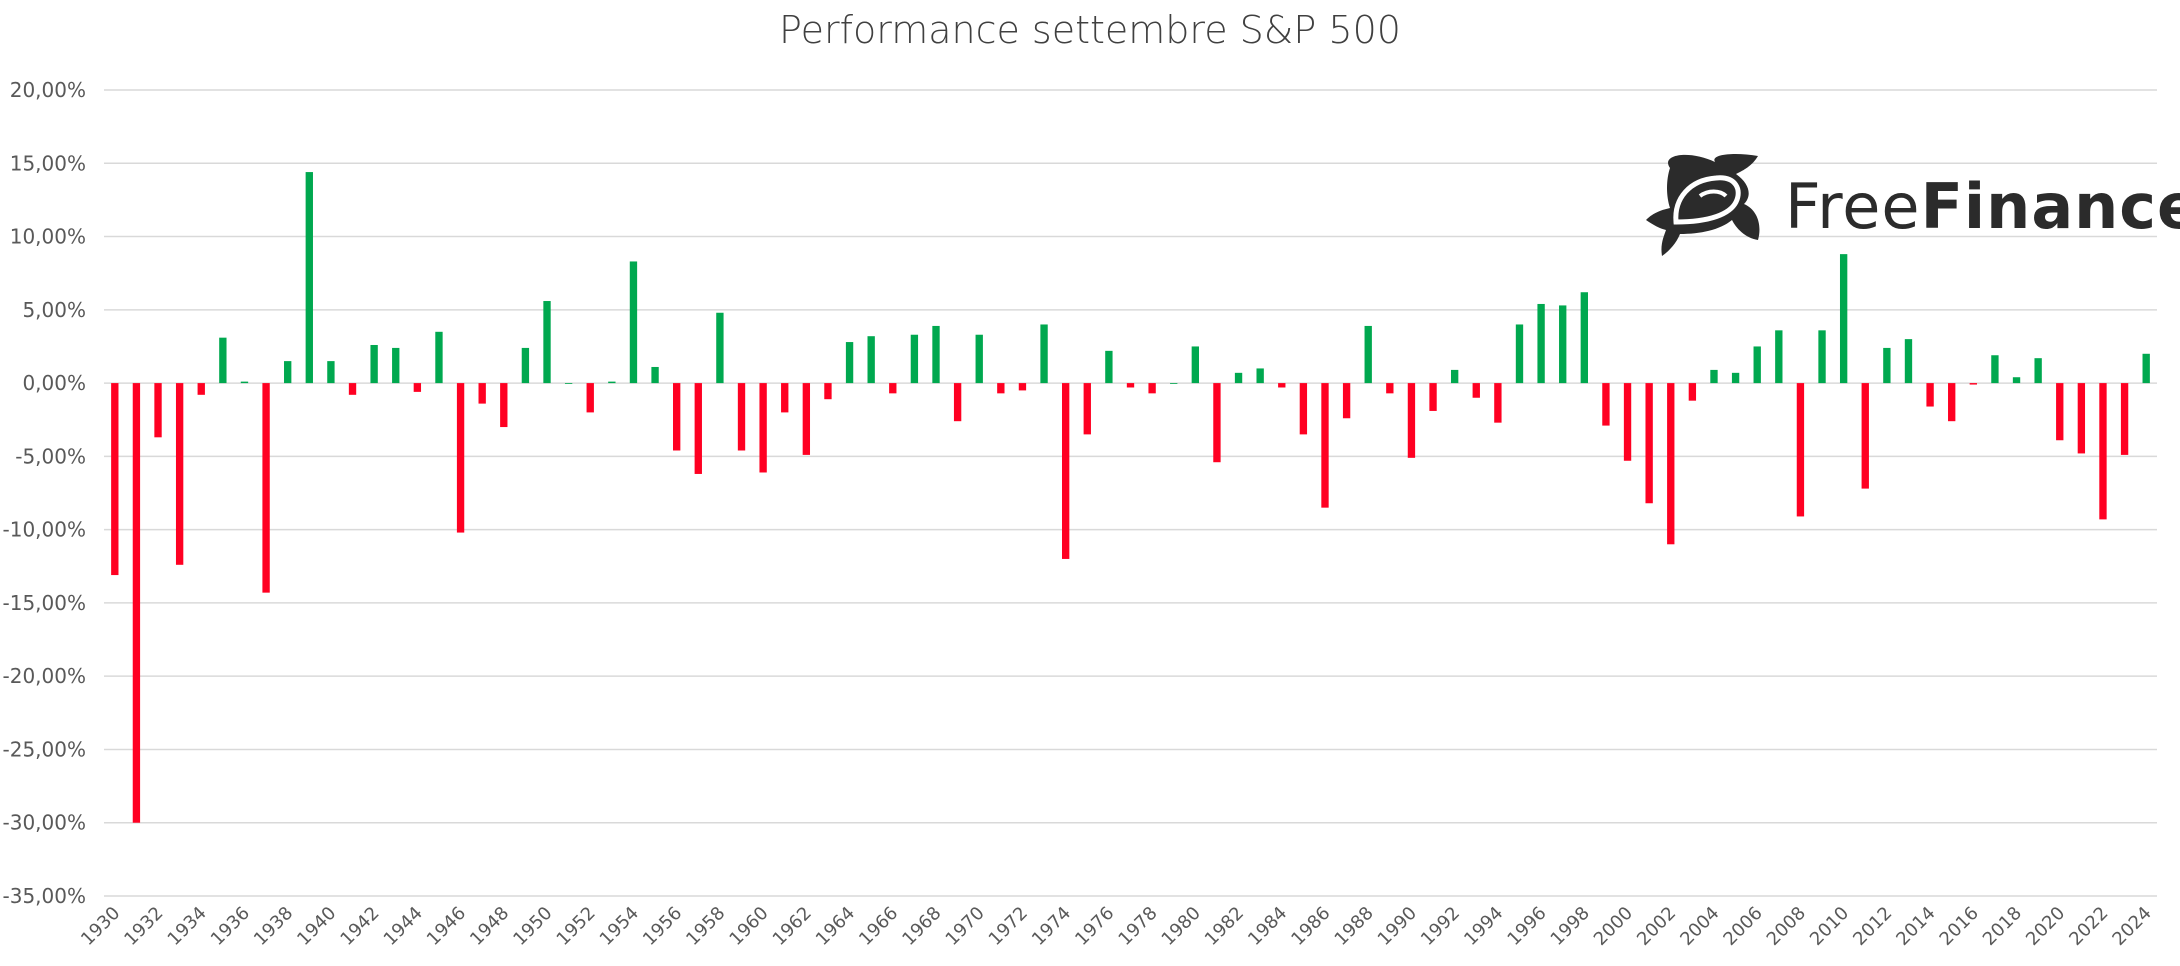 This screenshot has height=966, width=2180. Describe the element at coordinates (1627, 422) in the screenshot. I see `bar-2000` at that location.